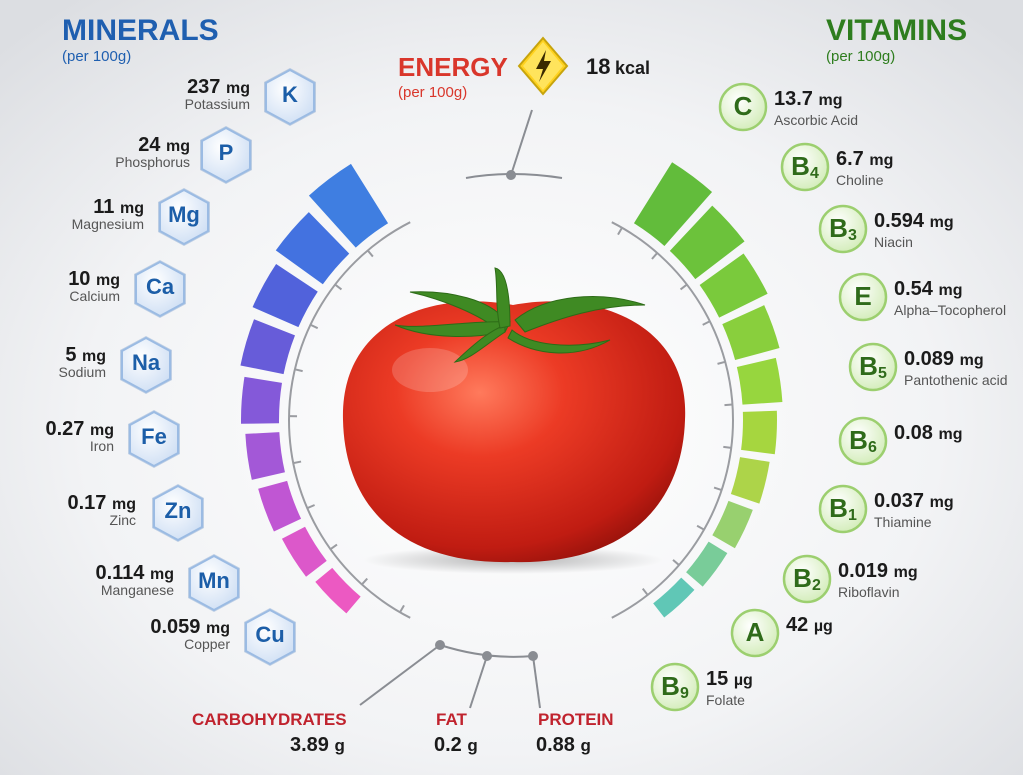 Image resolution: width=1023 pixels, height=775 pixels. Describe the element at coordinates (863, 441) in the screenshot. I see `vitamin-circle-icon: B6` at that location.